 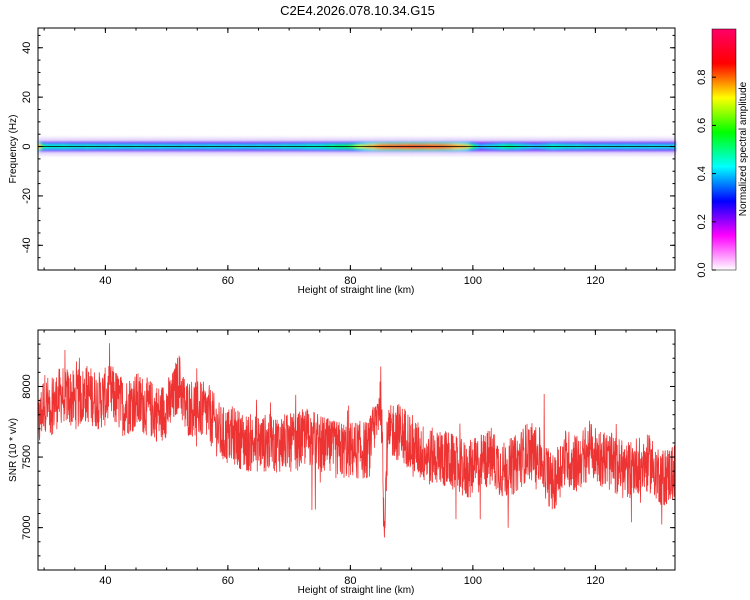 What do you see at coordinates (702, 221) in the screenshot?
I see `colorbar-tick-label: 0.2` at bounding box center [702, 221].